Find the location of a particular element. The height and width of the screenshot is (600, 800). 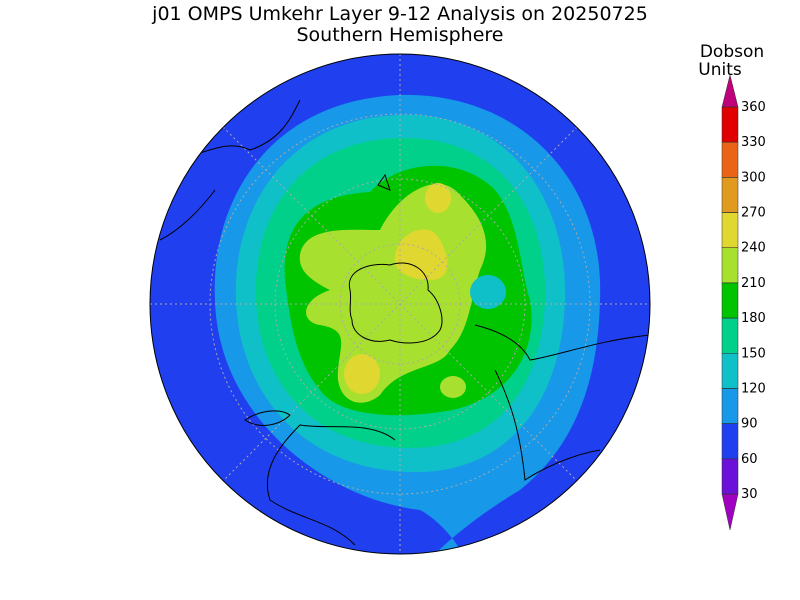

colorbar-tick-label: 210 is located at coordinates (753, 283).